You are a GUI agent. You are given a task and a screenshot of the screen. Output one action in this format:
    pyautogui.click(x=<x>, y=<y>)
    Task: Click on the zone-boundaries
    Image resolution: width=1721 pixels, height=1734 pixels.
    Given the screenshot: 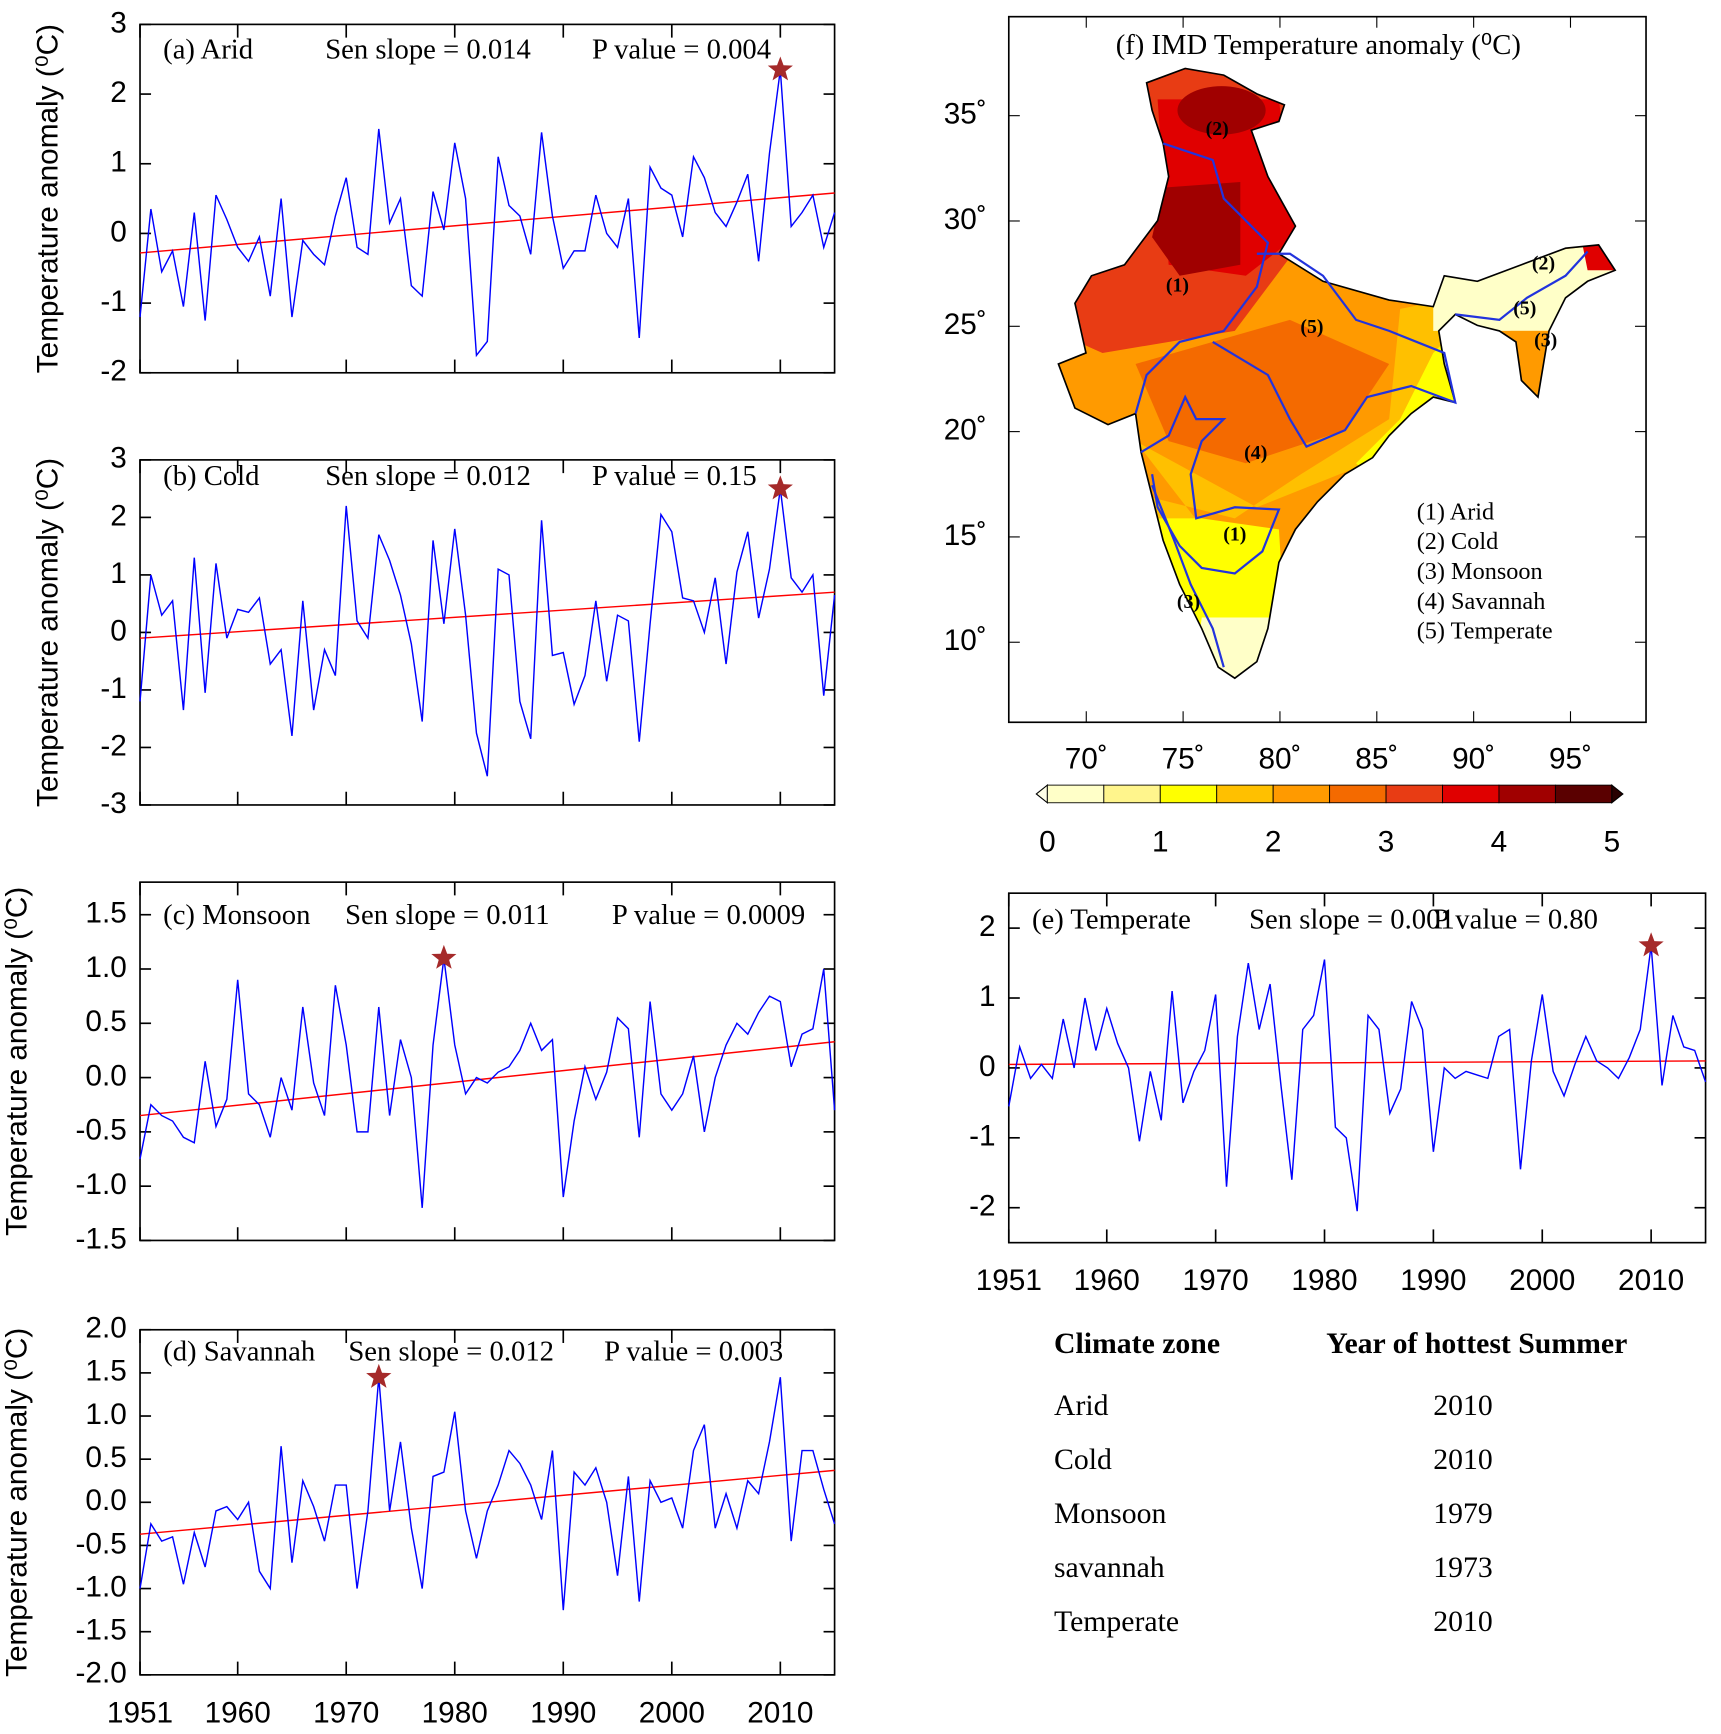 What is the action you would take?
    pyautogui.click(x=1361, y=405)
    